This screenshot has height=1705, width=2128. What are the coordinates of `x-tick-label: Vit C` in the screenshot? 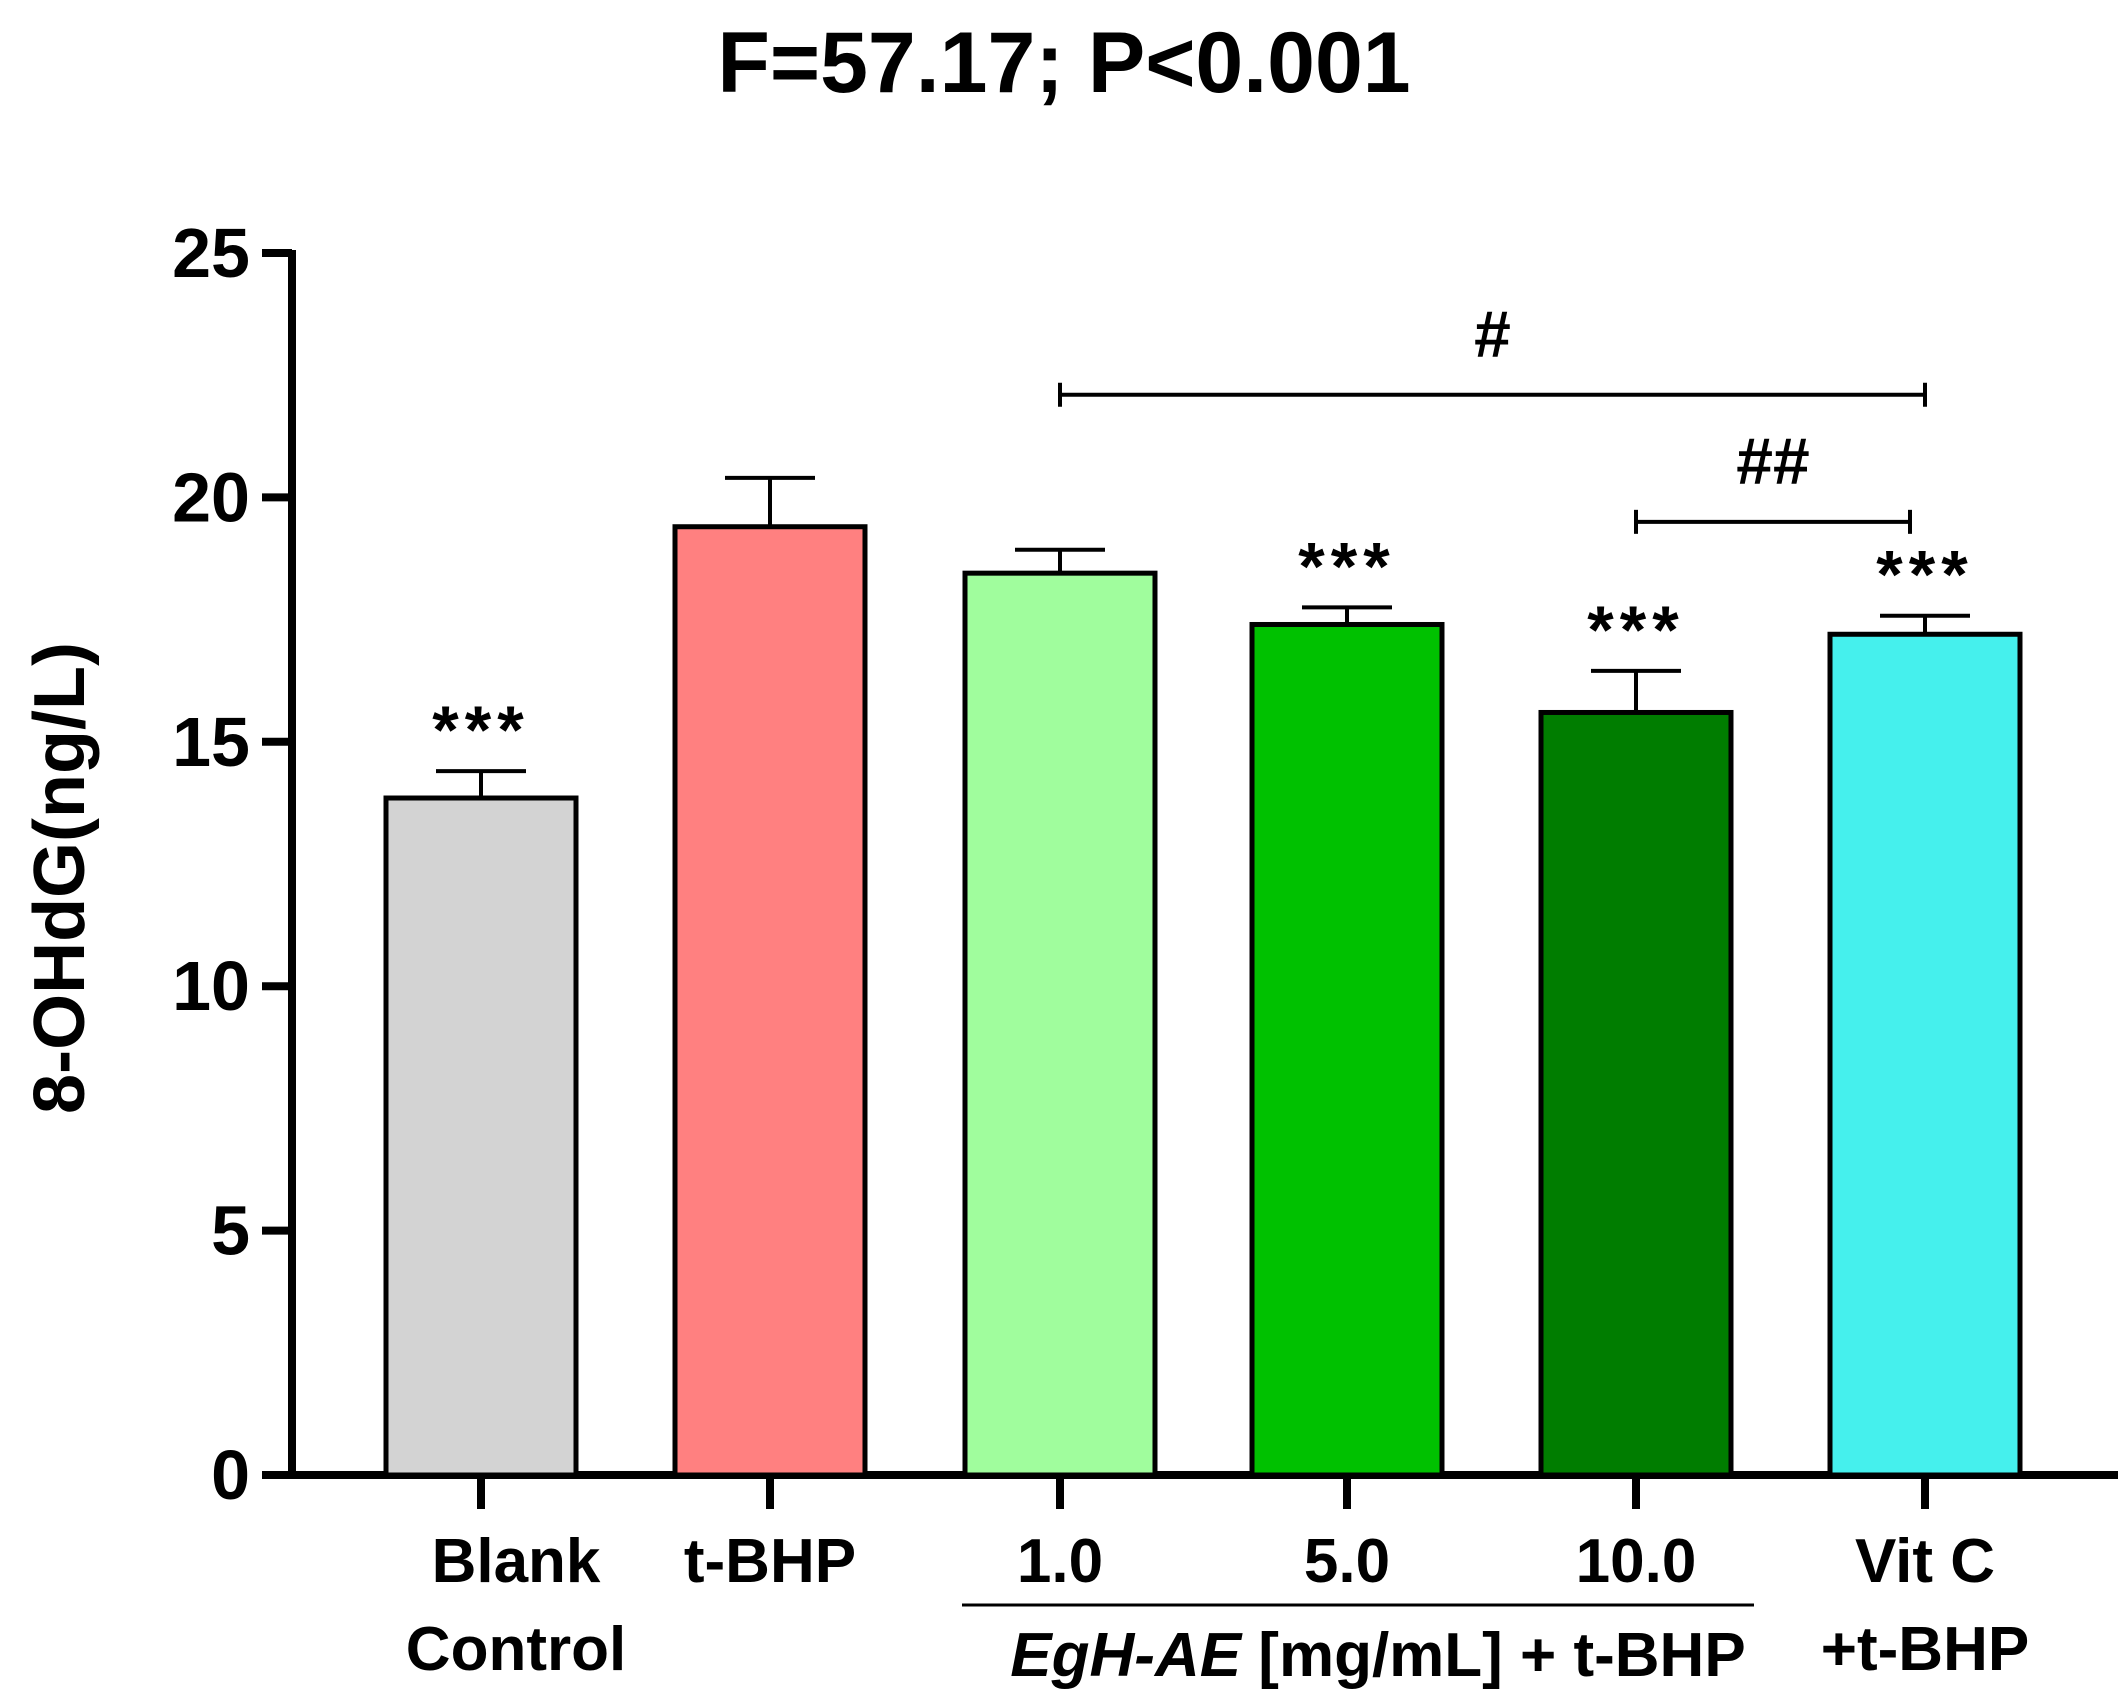 It's located at (1925, 1561).